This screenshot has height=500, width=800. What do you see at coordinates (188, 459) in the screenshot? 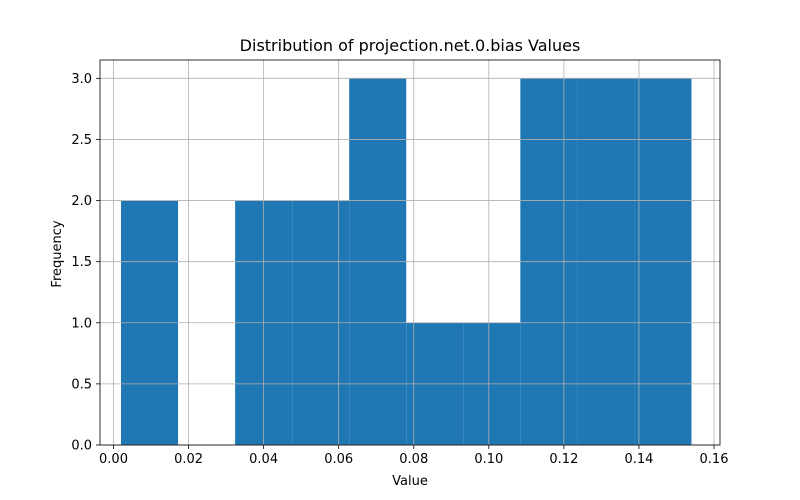
I see `x-tick-label-1: 0.02` at bounding box center [188, 459].